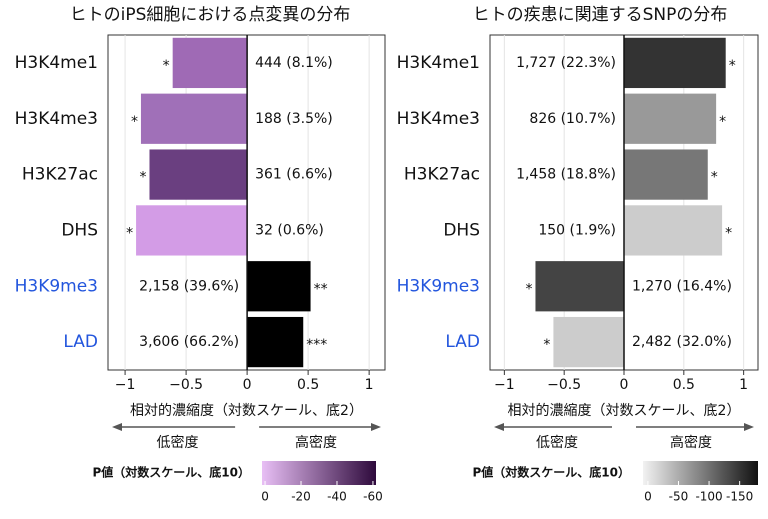  Describe the element at coordinates (316, 345) in the screenshot. I see `significance-stars: ***` at that location.